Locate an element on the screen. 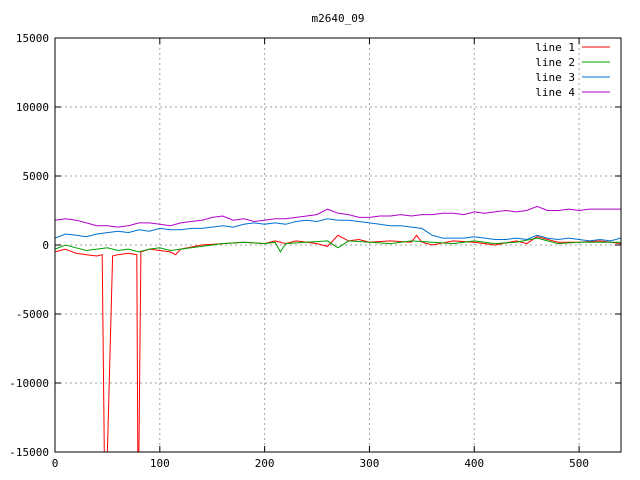 The image size is (640, 480). x-tick-label: 0 is located at coordinates (55, 463).